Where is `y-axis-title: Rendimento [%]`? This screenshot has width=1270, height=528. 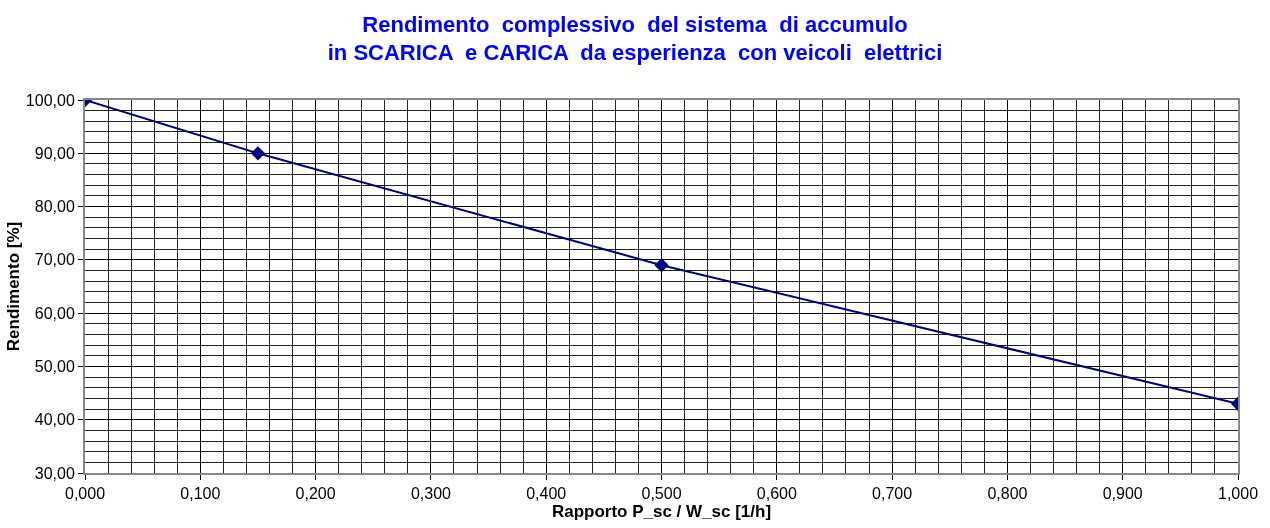
y-axis-title: Rendimento [%] is located at coordinates (13, 286).